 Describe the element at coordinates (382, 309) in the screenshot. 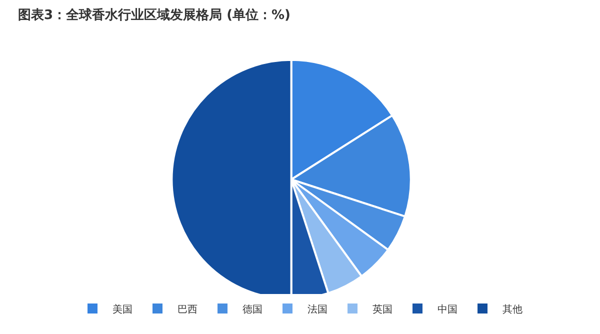

I see `legend-label: 英国` at that location.